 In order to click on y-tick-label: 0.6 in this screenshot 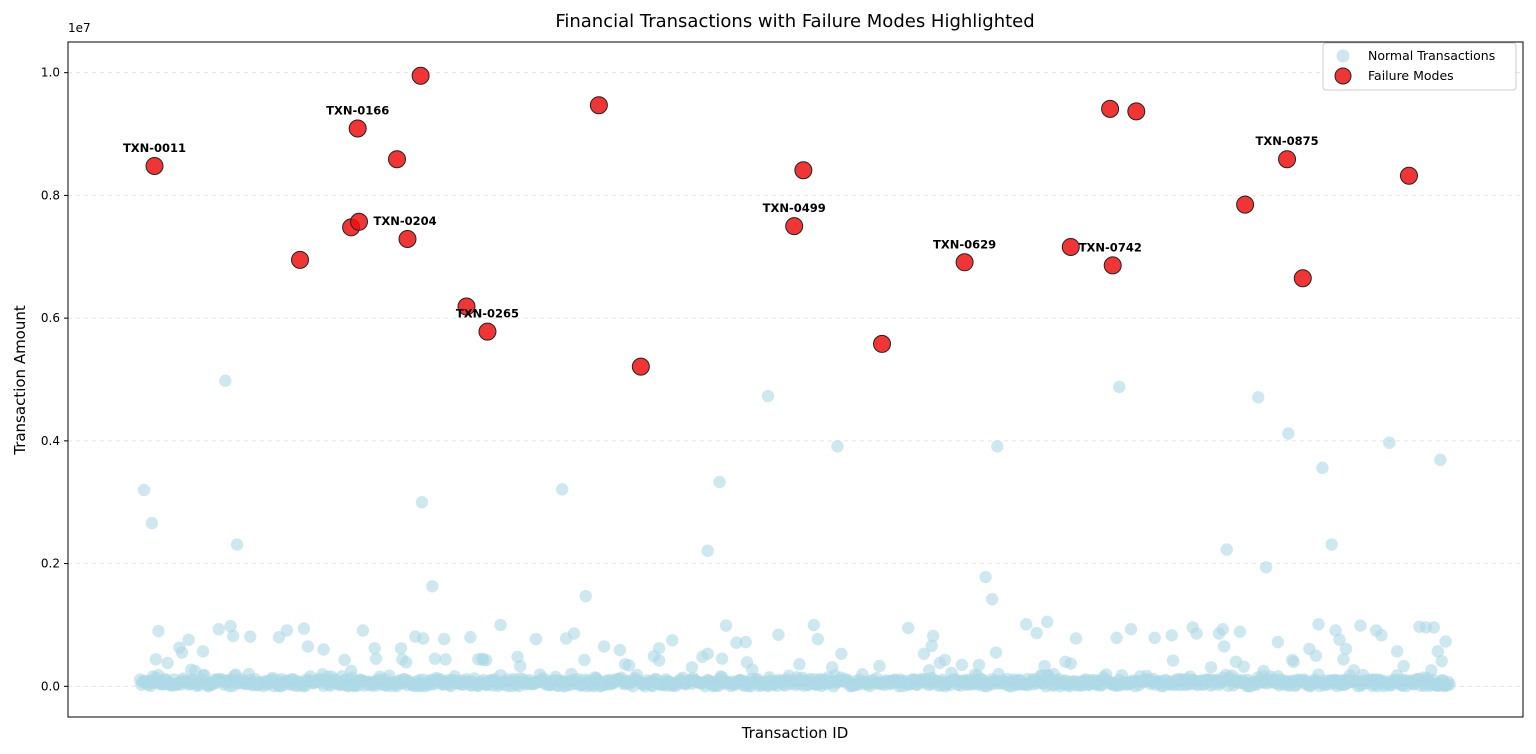, I will do `click(50, 318)`.